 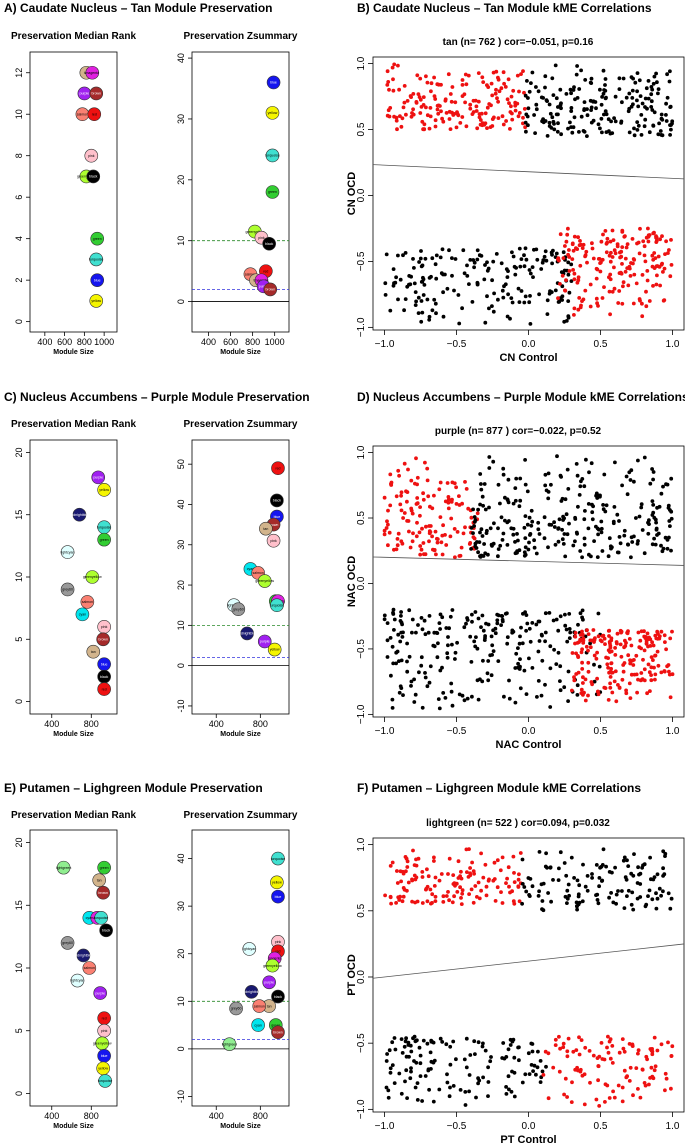 What do you see at coordinates (673, 344) in the screenshot?
I see `x-tick-label: 1.0` at bounding box center [673, 344].